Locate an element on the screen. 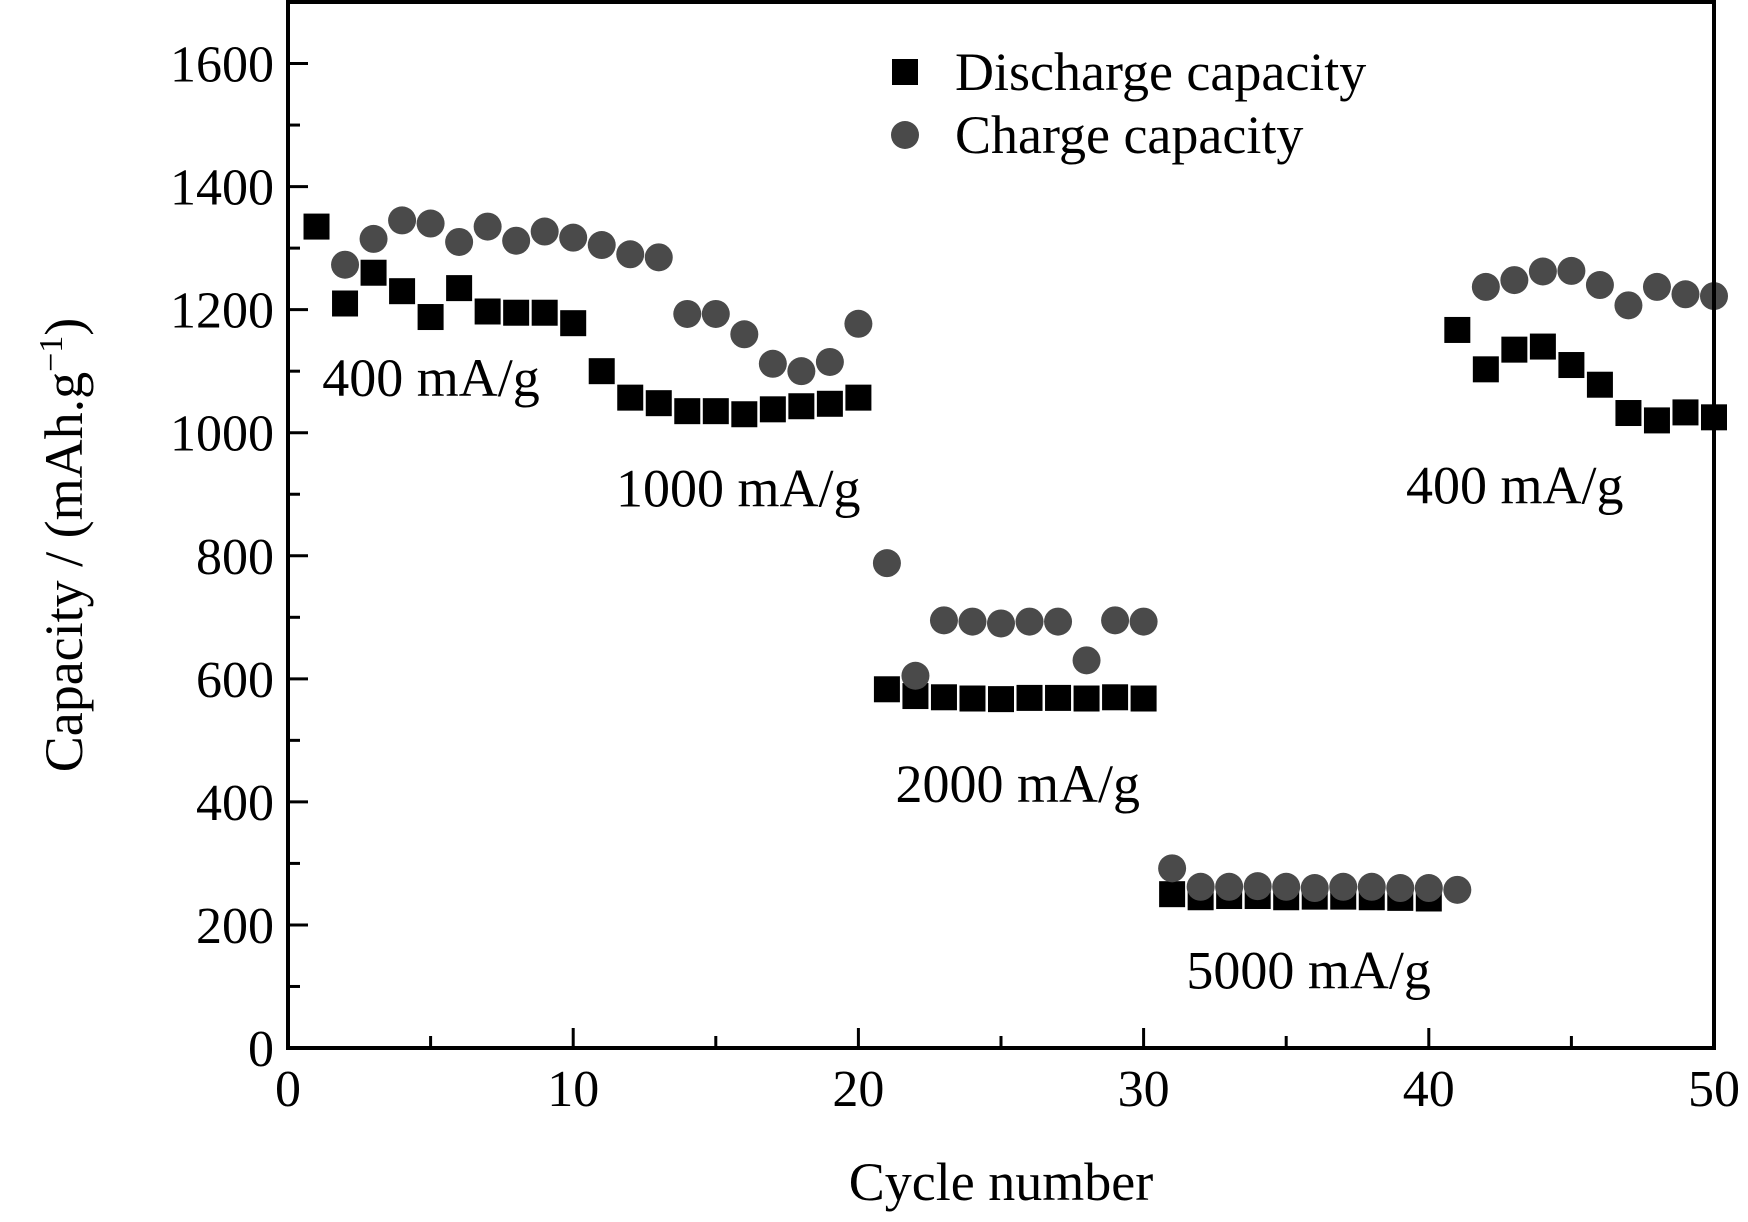  y-axis-title-superscript: −1 is located at coordinates (51, 354).